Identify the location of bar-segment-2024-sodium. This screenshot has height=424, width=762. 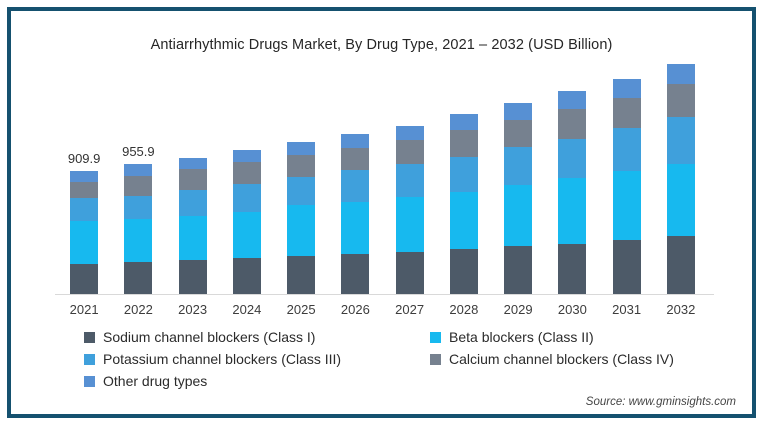
(246, 276).